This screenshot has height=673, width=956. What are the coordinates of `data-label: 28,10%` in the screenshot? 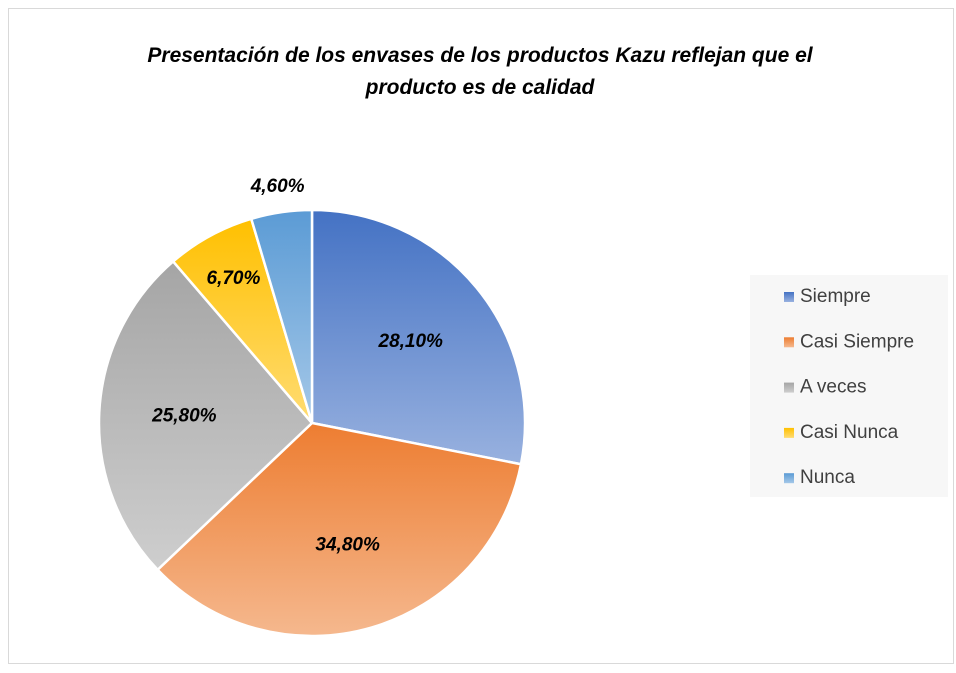 It's located at (411, 341).